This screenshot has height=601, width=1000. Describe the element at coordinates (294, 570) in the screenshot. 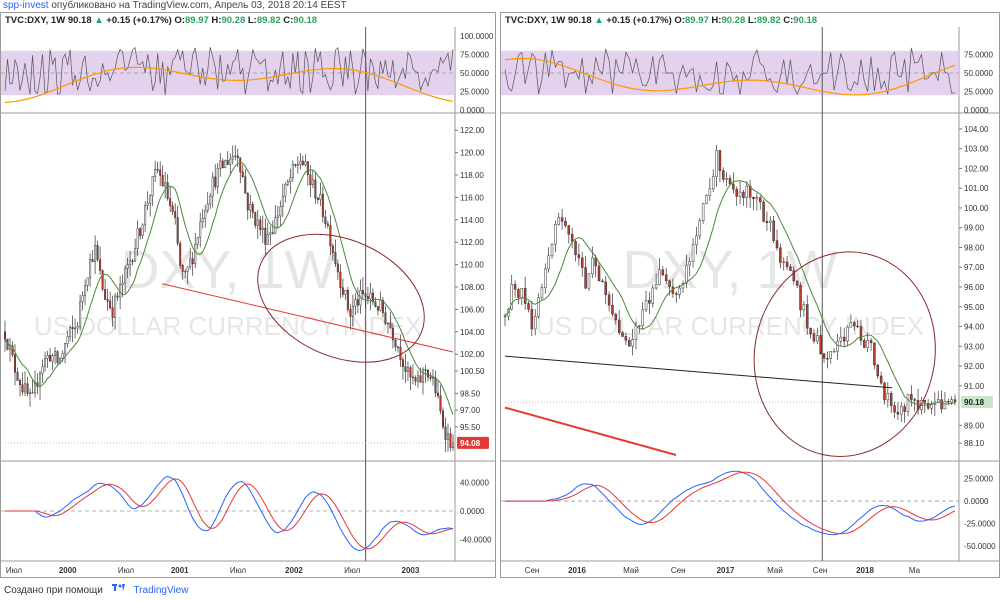

I see `time-tick-label: 2002` at that location.